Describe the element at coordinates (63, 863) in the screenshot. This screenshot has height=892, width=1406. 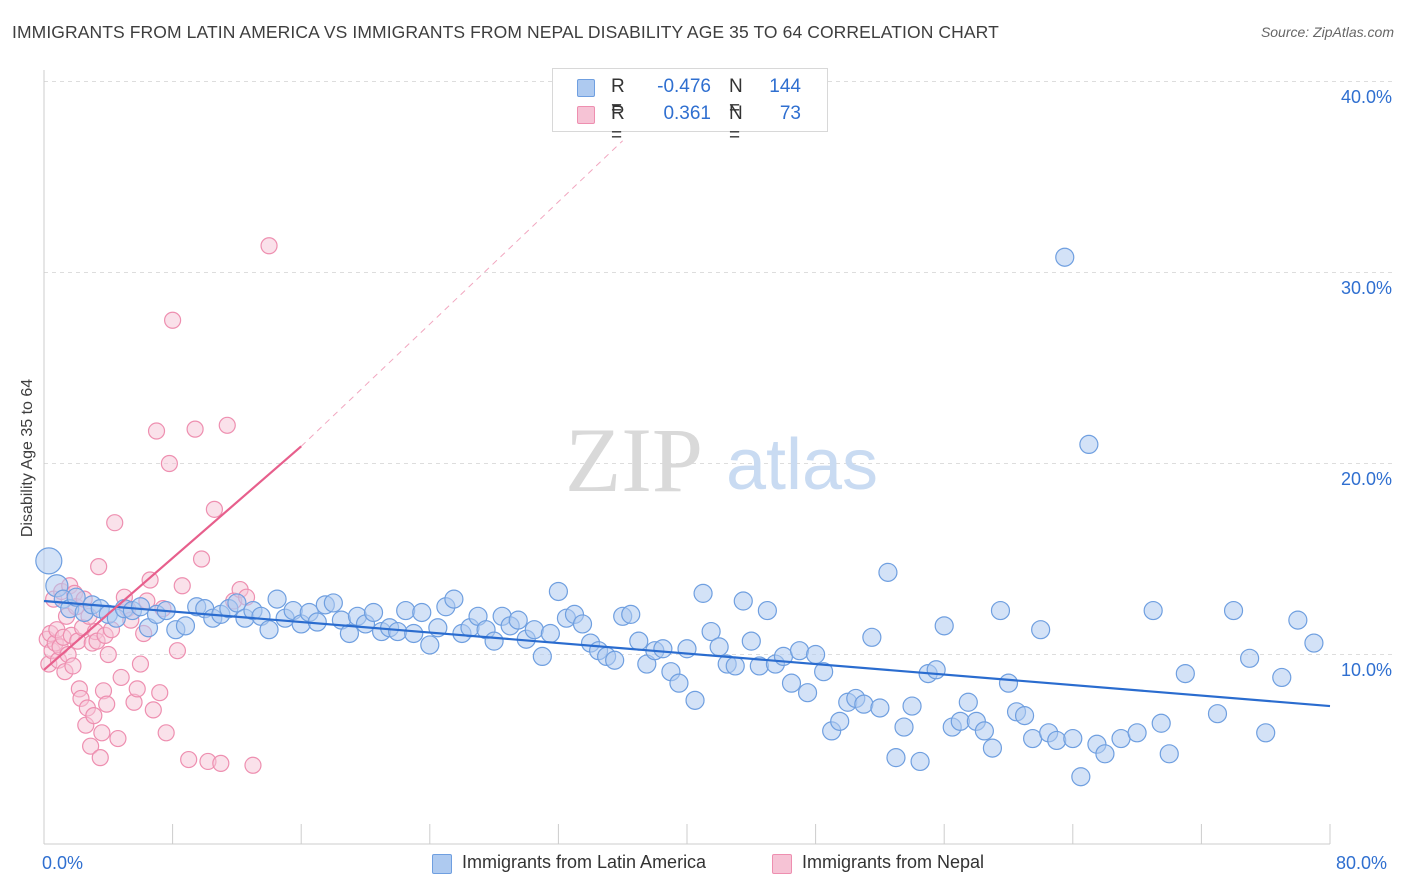
I see `x-tick-label: 0.0%` at that location.